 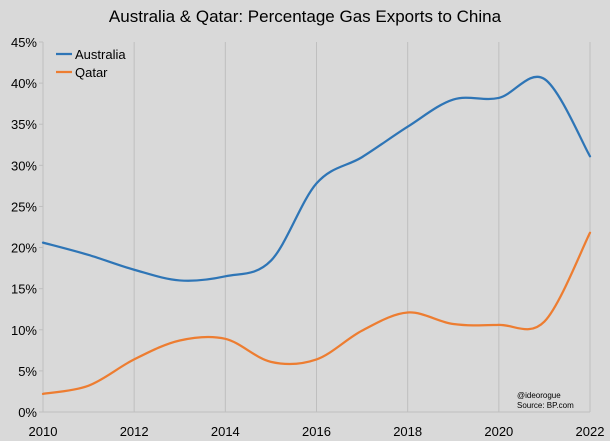 I want to click on y-tick-label: 25%, so click(x=24, y=206).